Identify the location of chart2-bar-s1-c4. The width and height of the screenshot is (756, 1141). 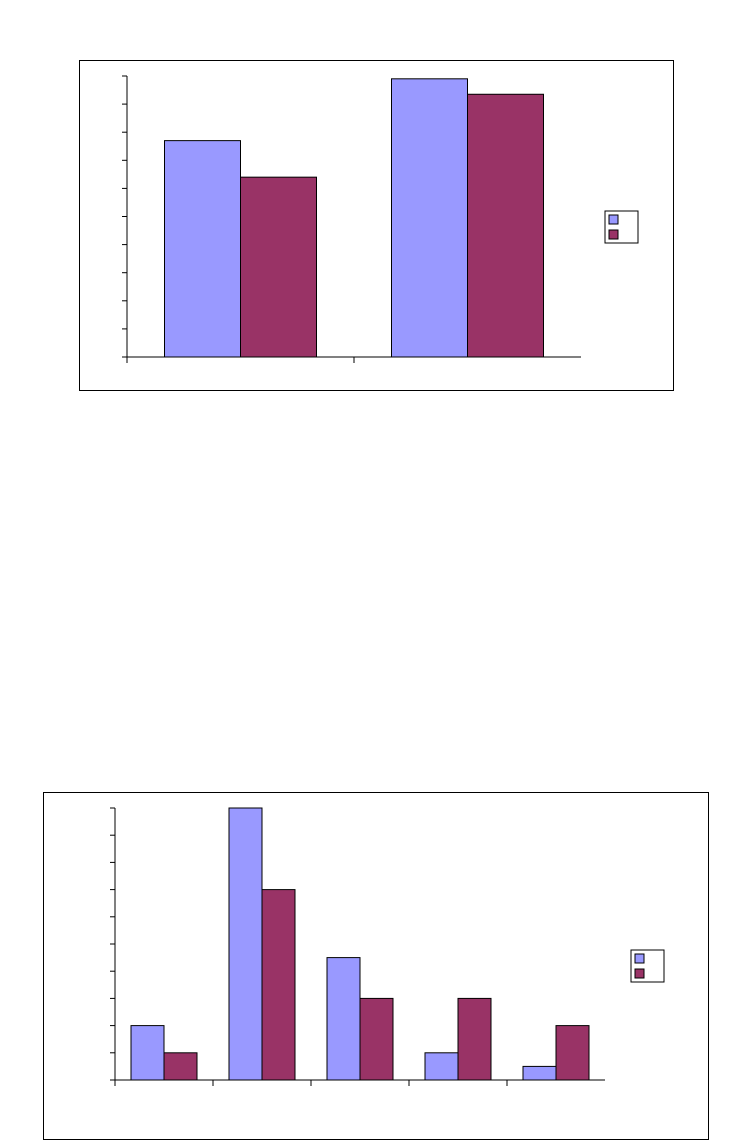
(441, 1066).